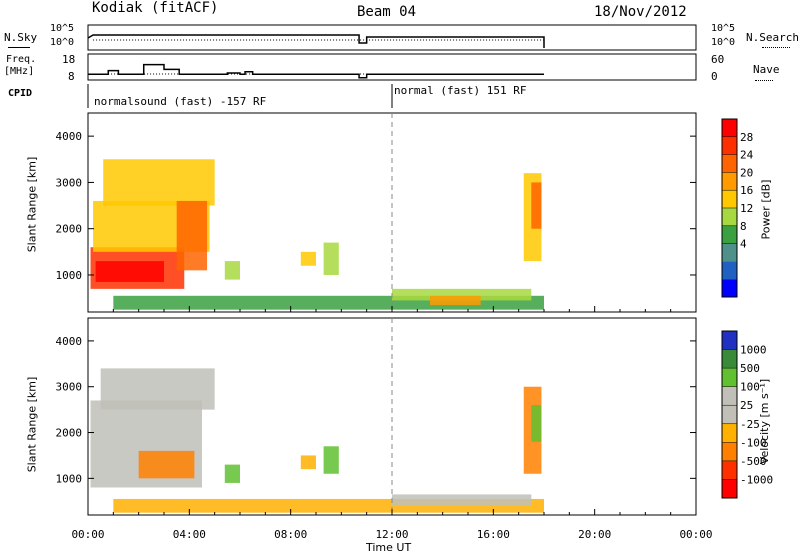  Describe the element at coordinates (387, 12) in the screenshot. I see `beam-label: Beam 04` at that location.